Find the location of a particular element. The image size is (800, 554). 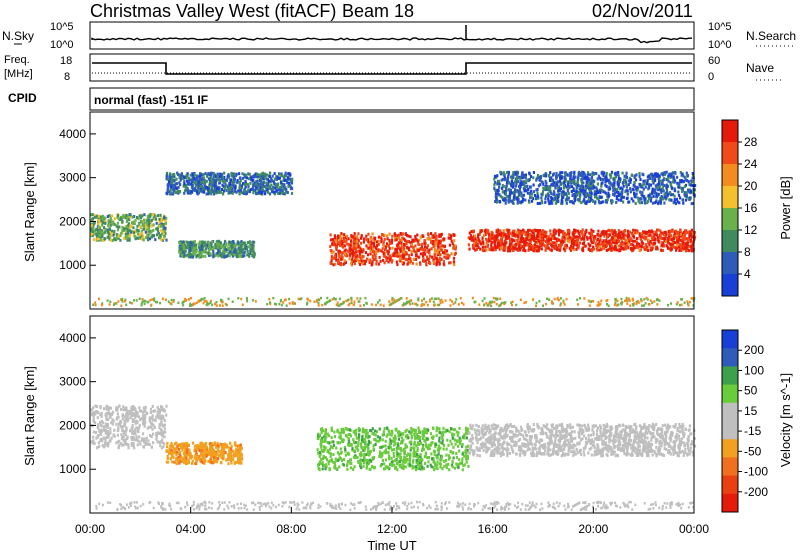

sky-left-tick-low: 10^0 is located at coordinates (62, 45).